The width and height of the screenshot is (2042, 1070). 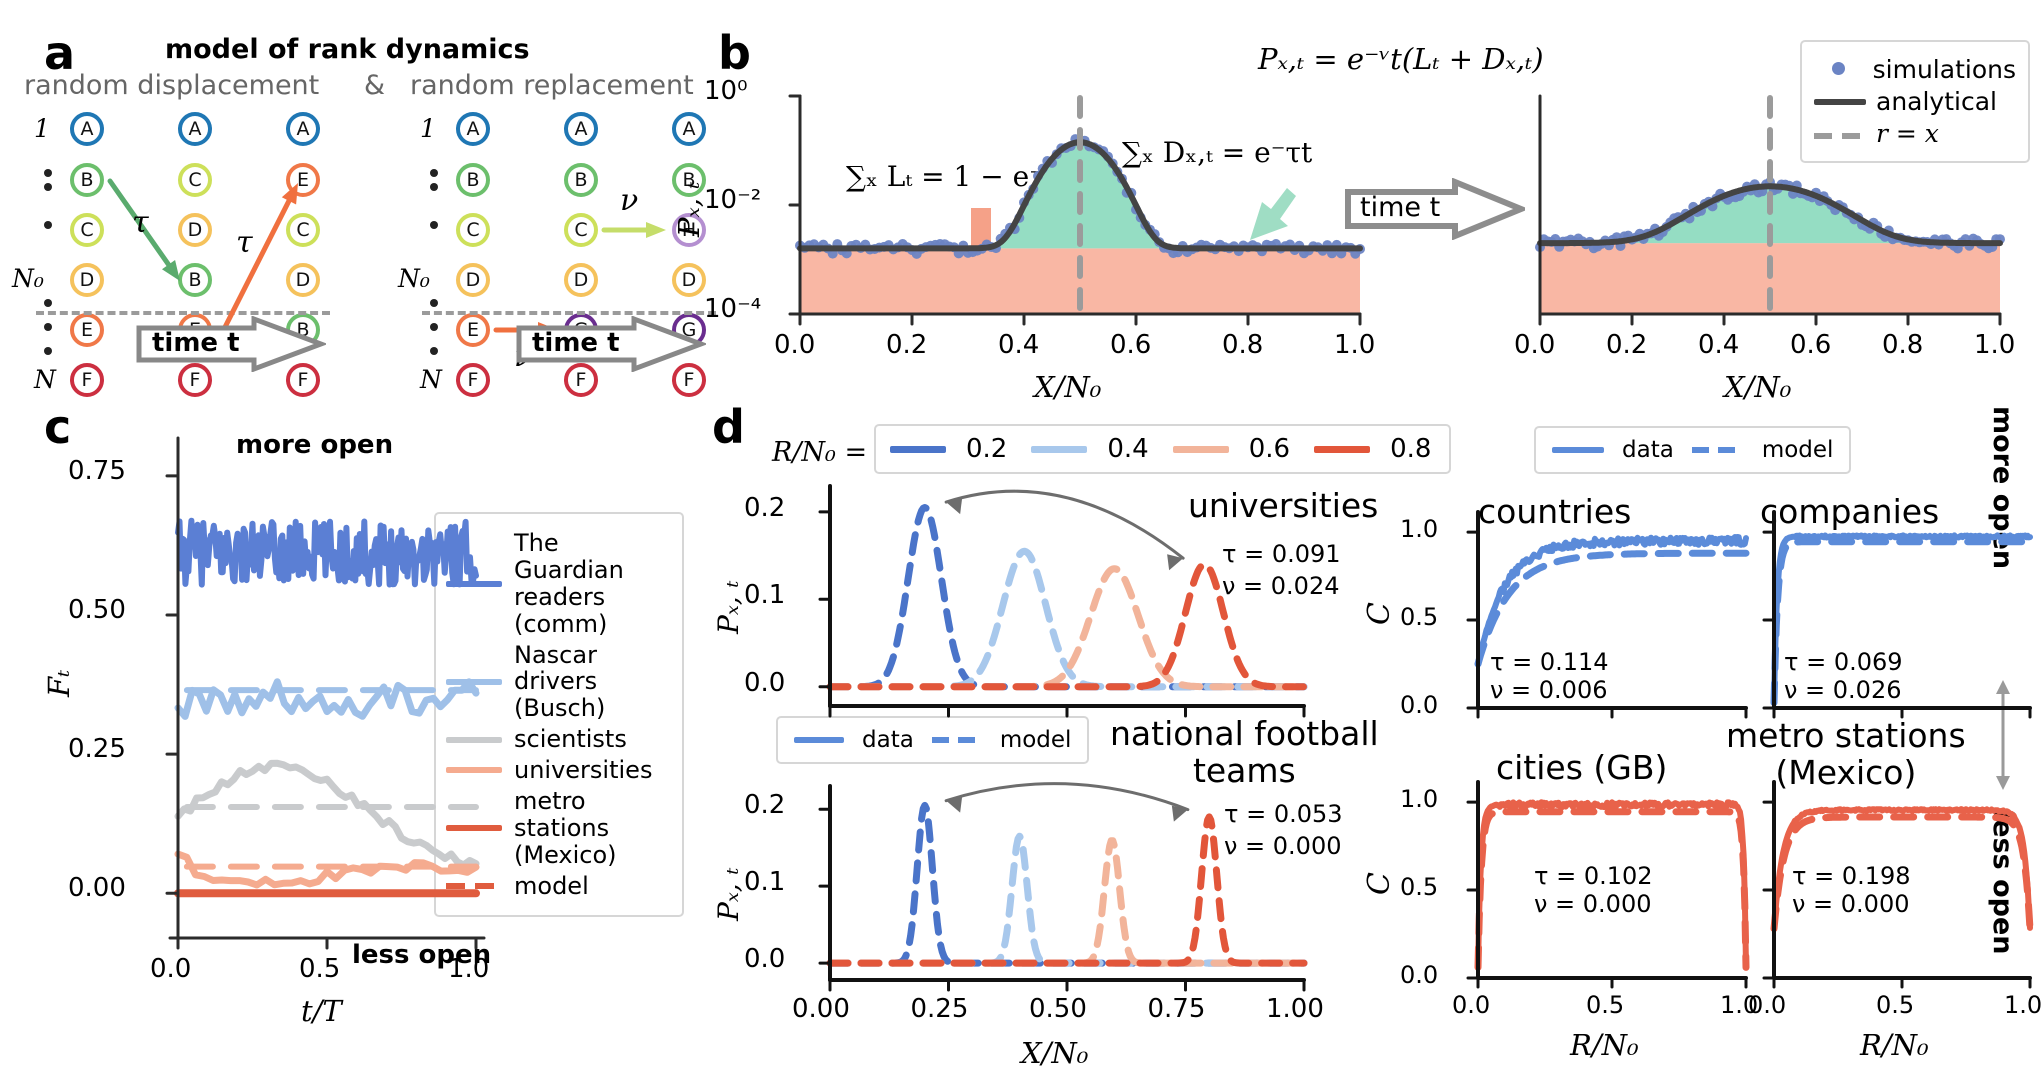 What do you see at coordinates (1400, 207) in the screenshot?
I see `panel-b-time-arrow-label: time t` at bounding box center [1400, 207].